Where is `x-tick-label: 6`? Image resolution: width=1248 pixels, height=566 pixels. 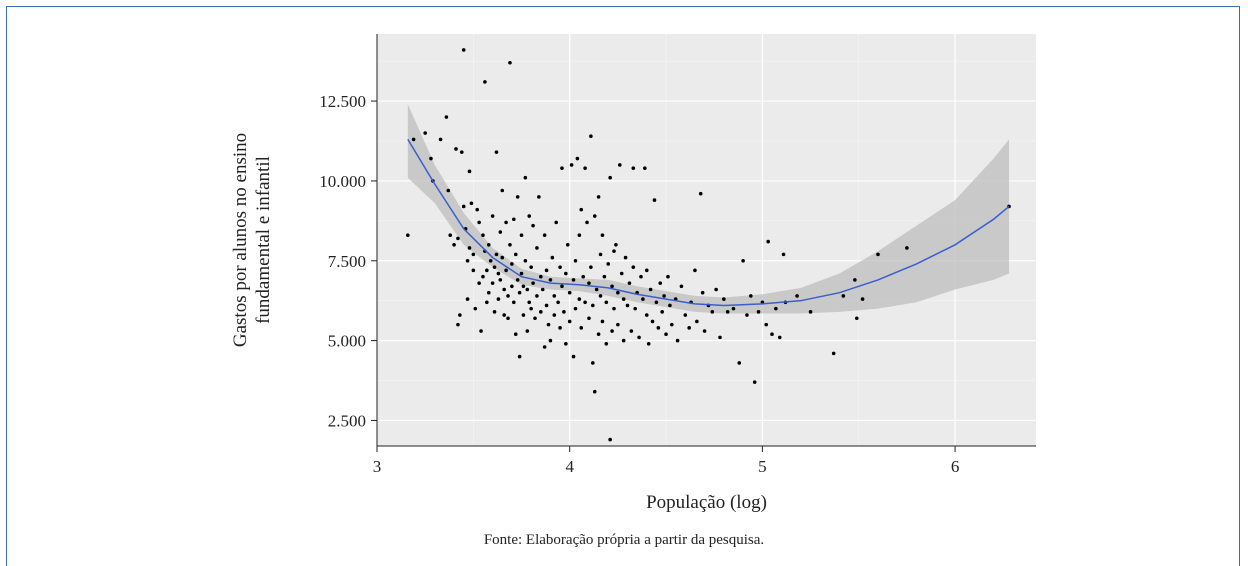
x-tick-label: 6 is located at coordinates (955, 466).